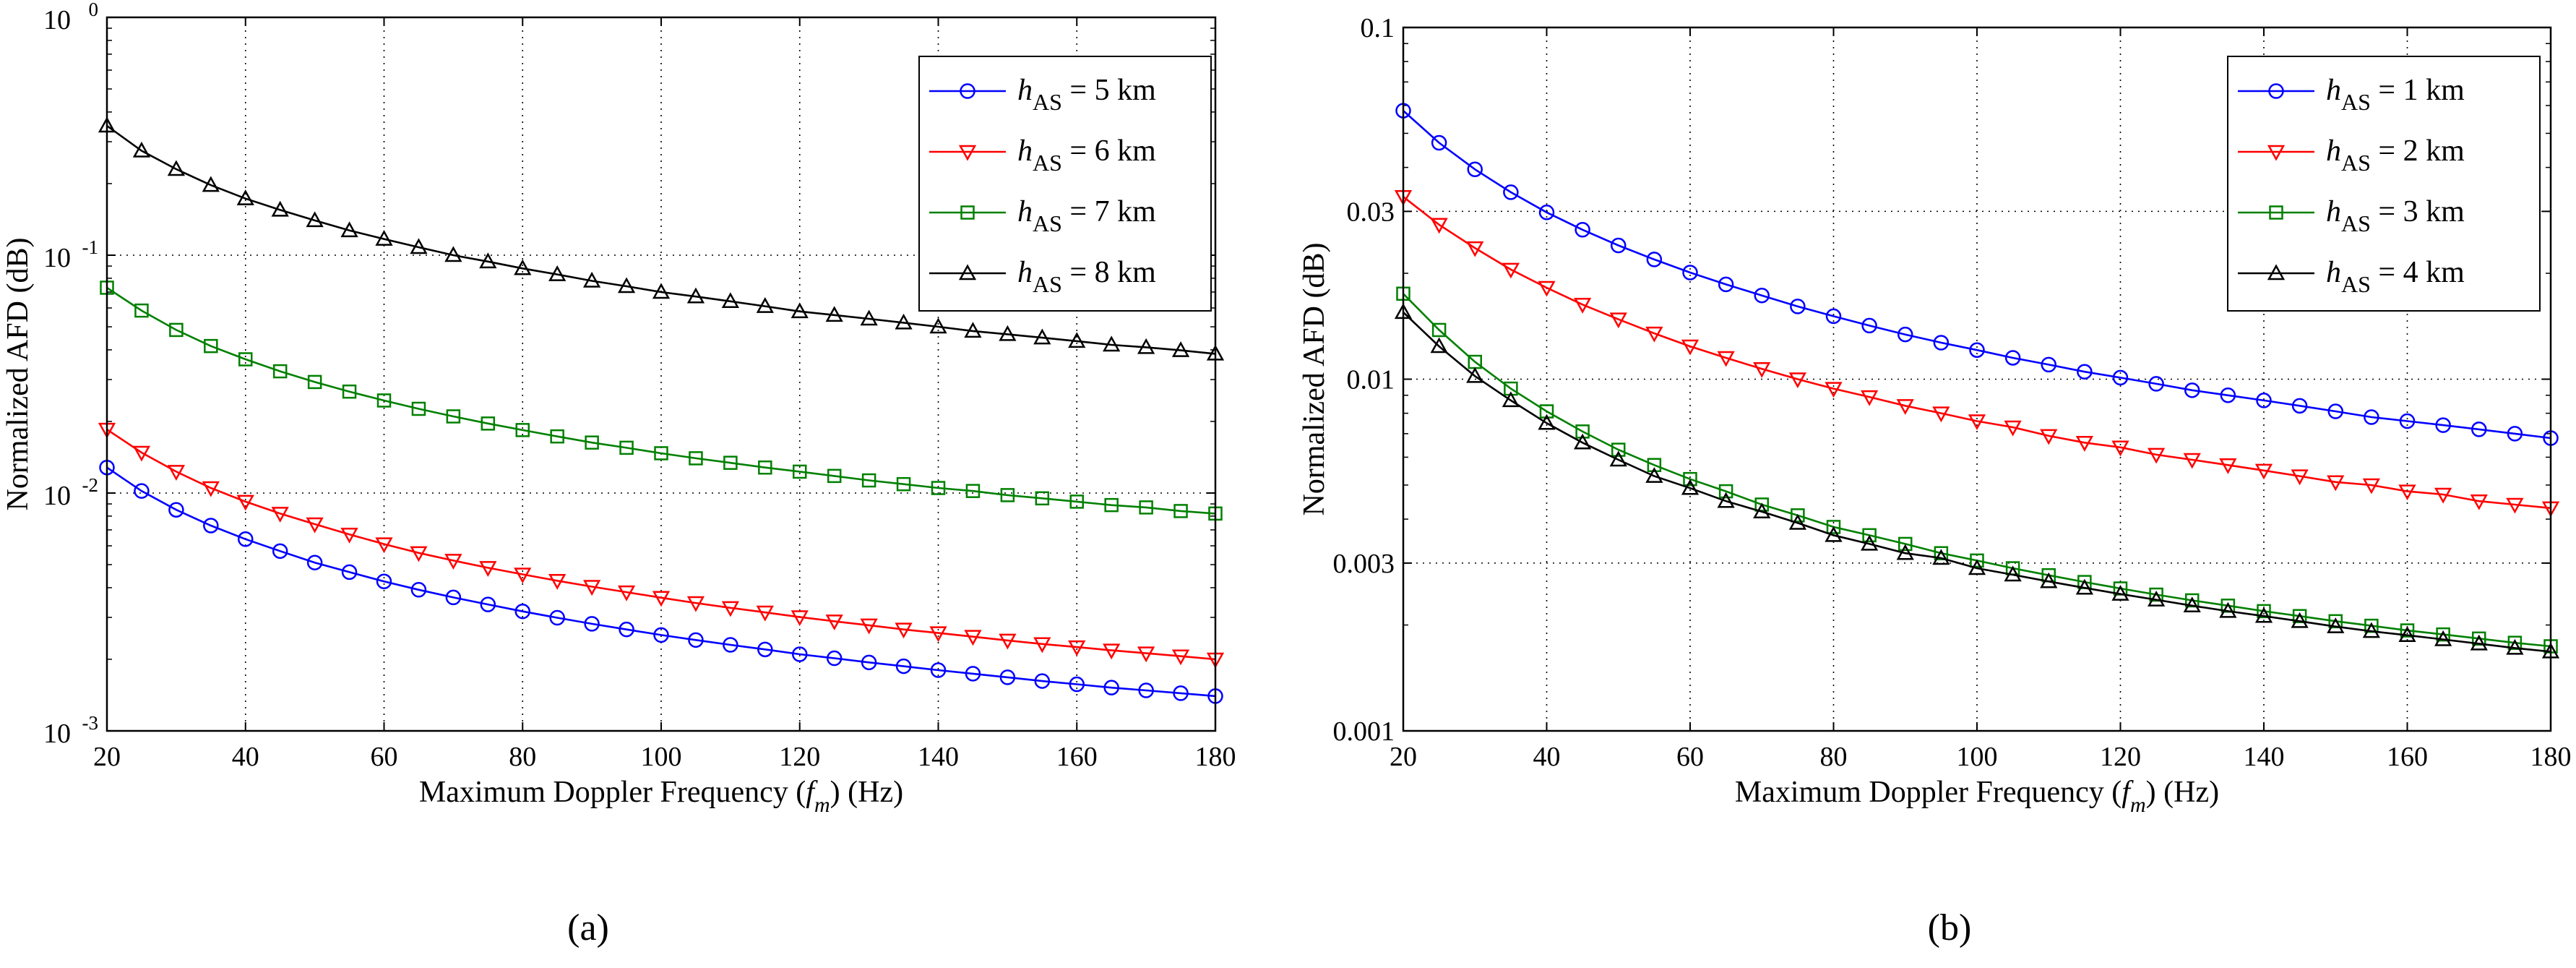  What do you see at coordinates (1086, 276) in the screenshot?
I see `legend-label: hAS = 8 km` at bounding box center [1086, 276].